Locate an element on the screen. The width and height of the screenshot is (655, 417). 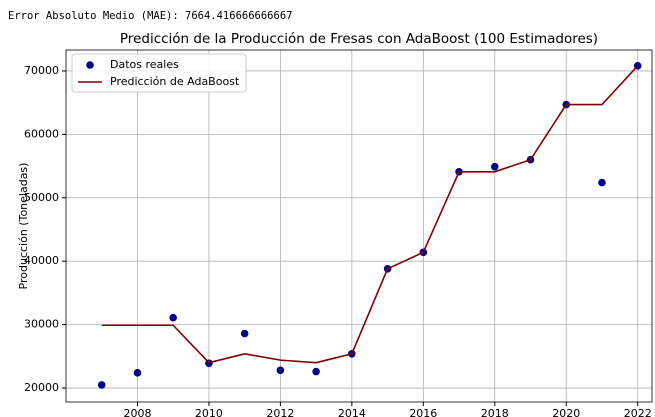
y-tick-label: 60000 is located at coordinates (41, 133).